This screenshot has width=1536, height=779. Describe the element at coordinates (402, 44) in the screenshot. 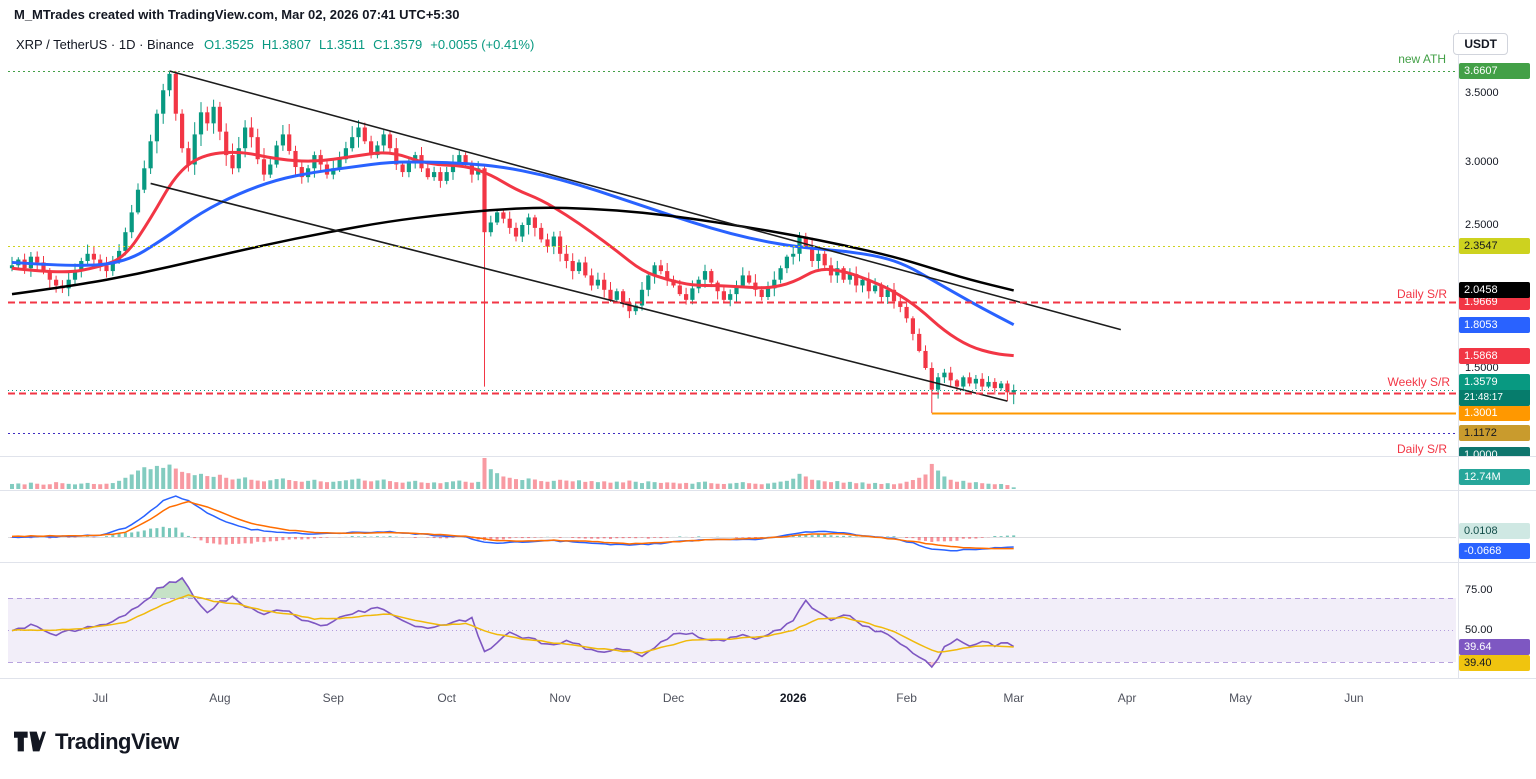

I see `close-number: 1.3579` at that location.